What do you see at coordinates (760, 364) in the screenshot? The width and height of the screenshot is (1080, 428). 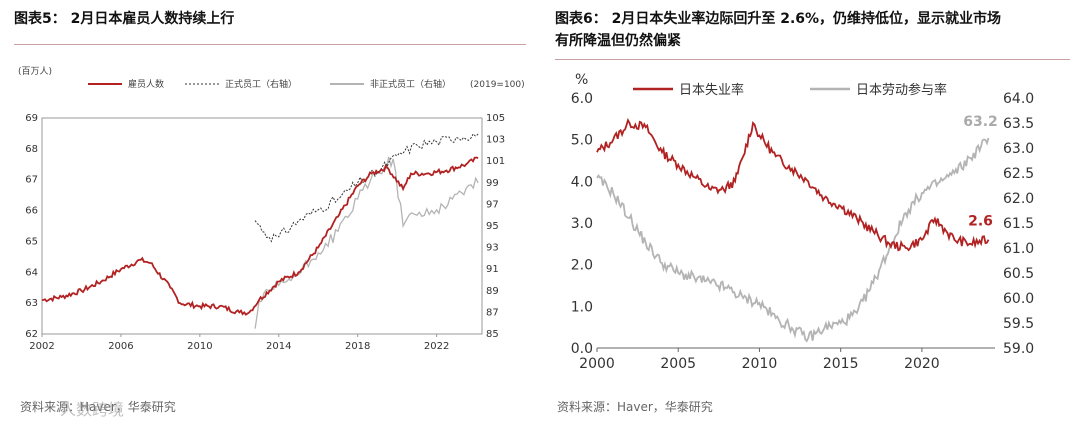 I see `right-x-tick-label: 2010` at bounding box center [760, 364].